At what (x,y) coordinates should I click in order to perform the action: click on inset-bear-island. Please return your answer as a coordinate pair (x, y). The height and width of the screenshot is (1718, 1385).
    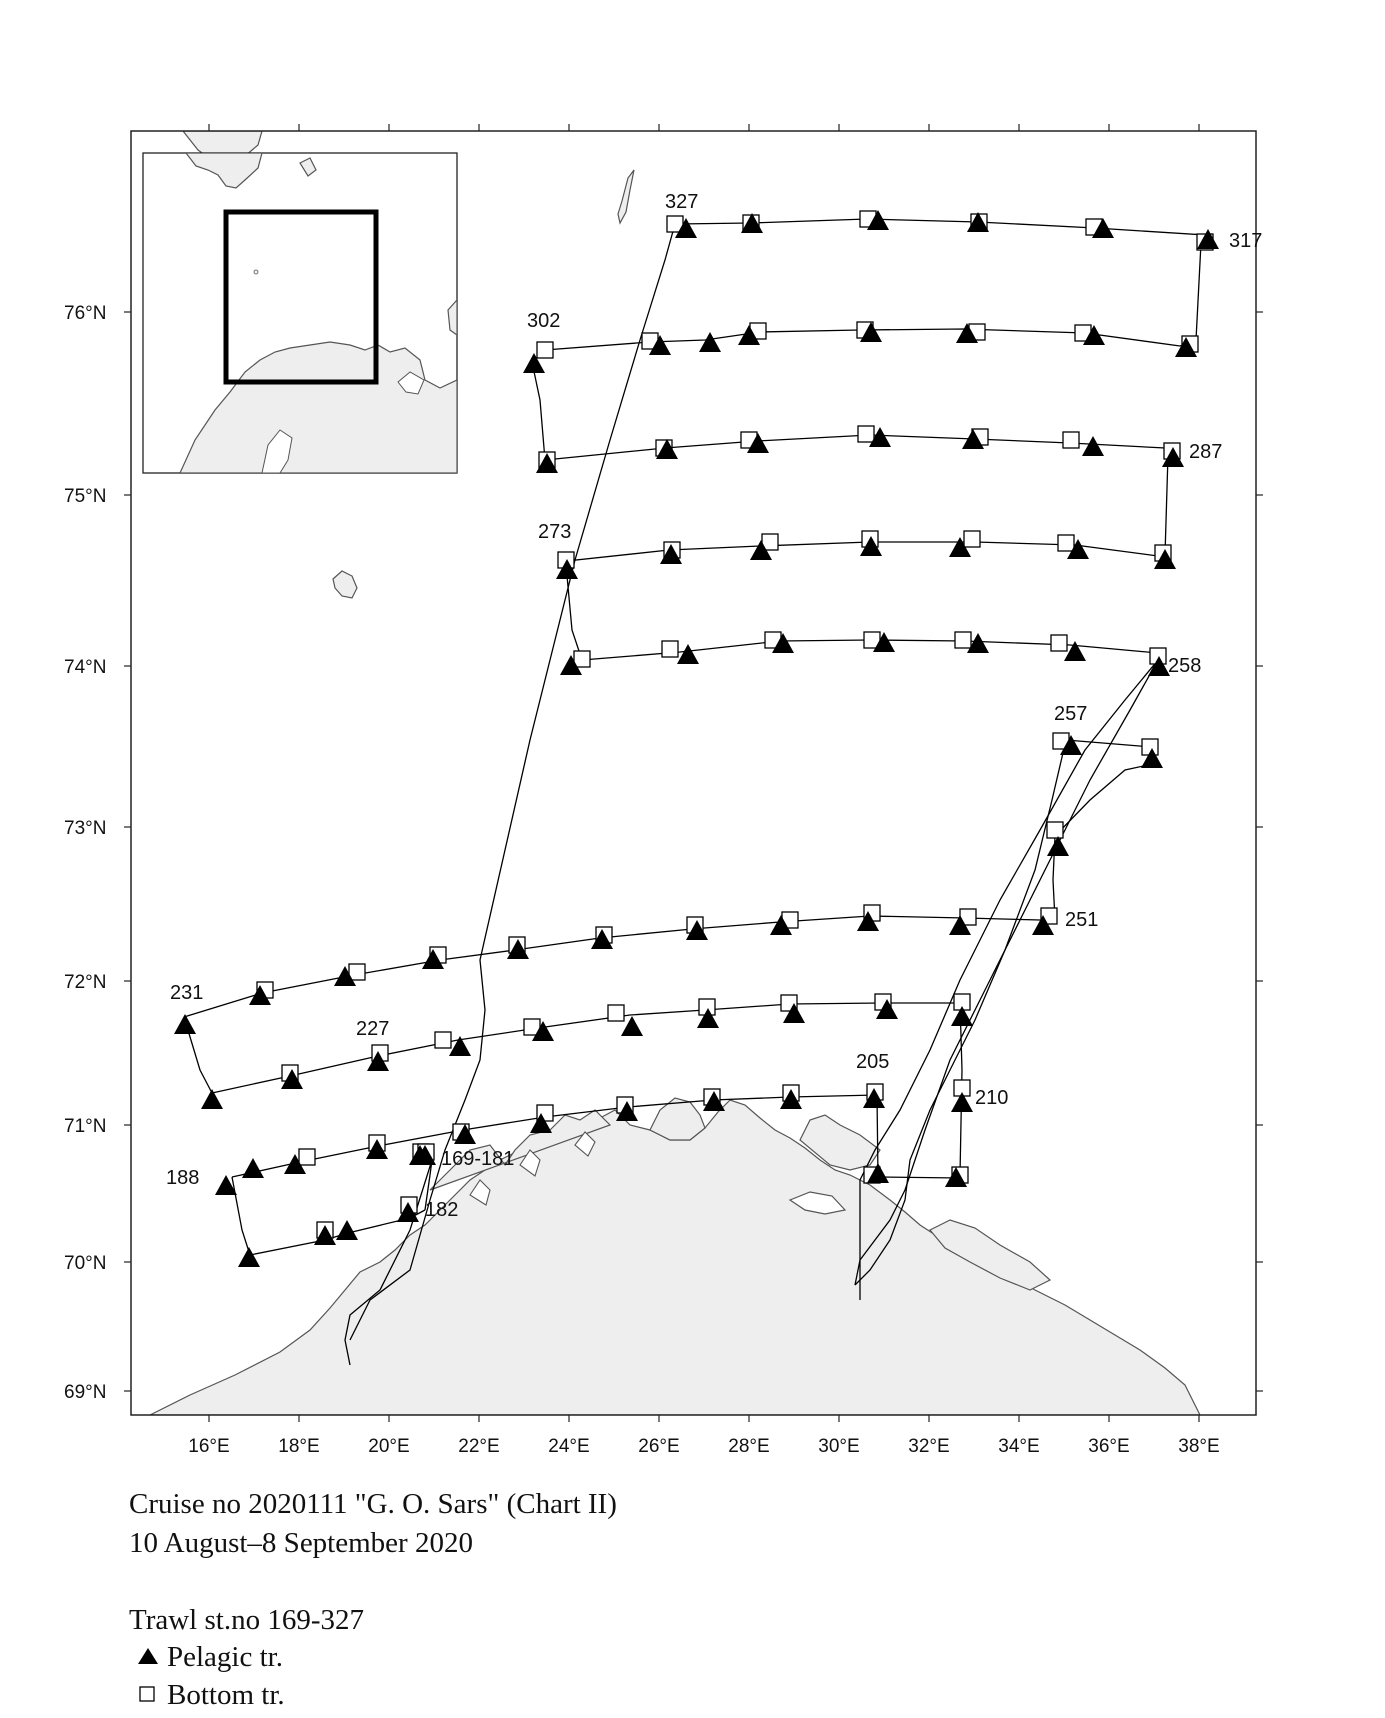
    Looking at the image, I should click on (256, 272).